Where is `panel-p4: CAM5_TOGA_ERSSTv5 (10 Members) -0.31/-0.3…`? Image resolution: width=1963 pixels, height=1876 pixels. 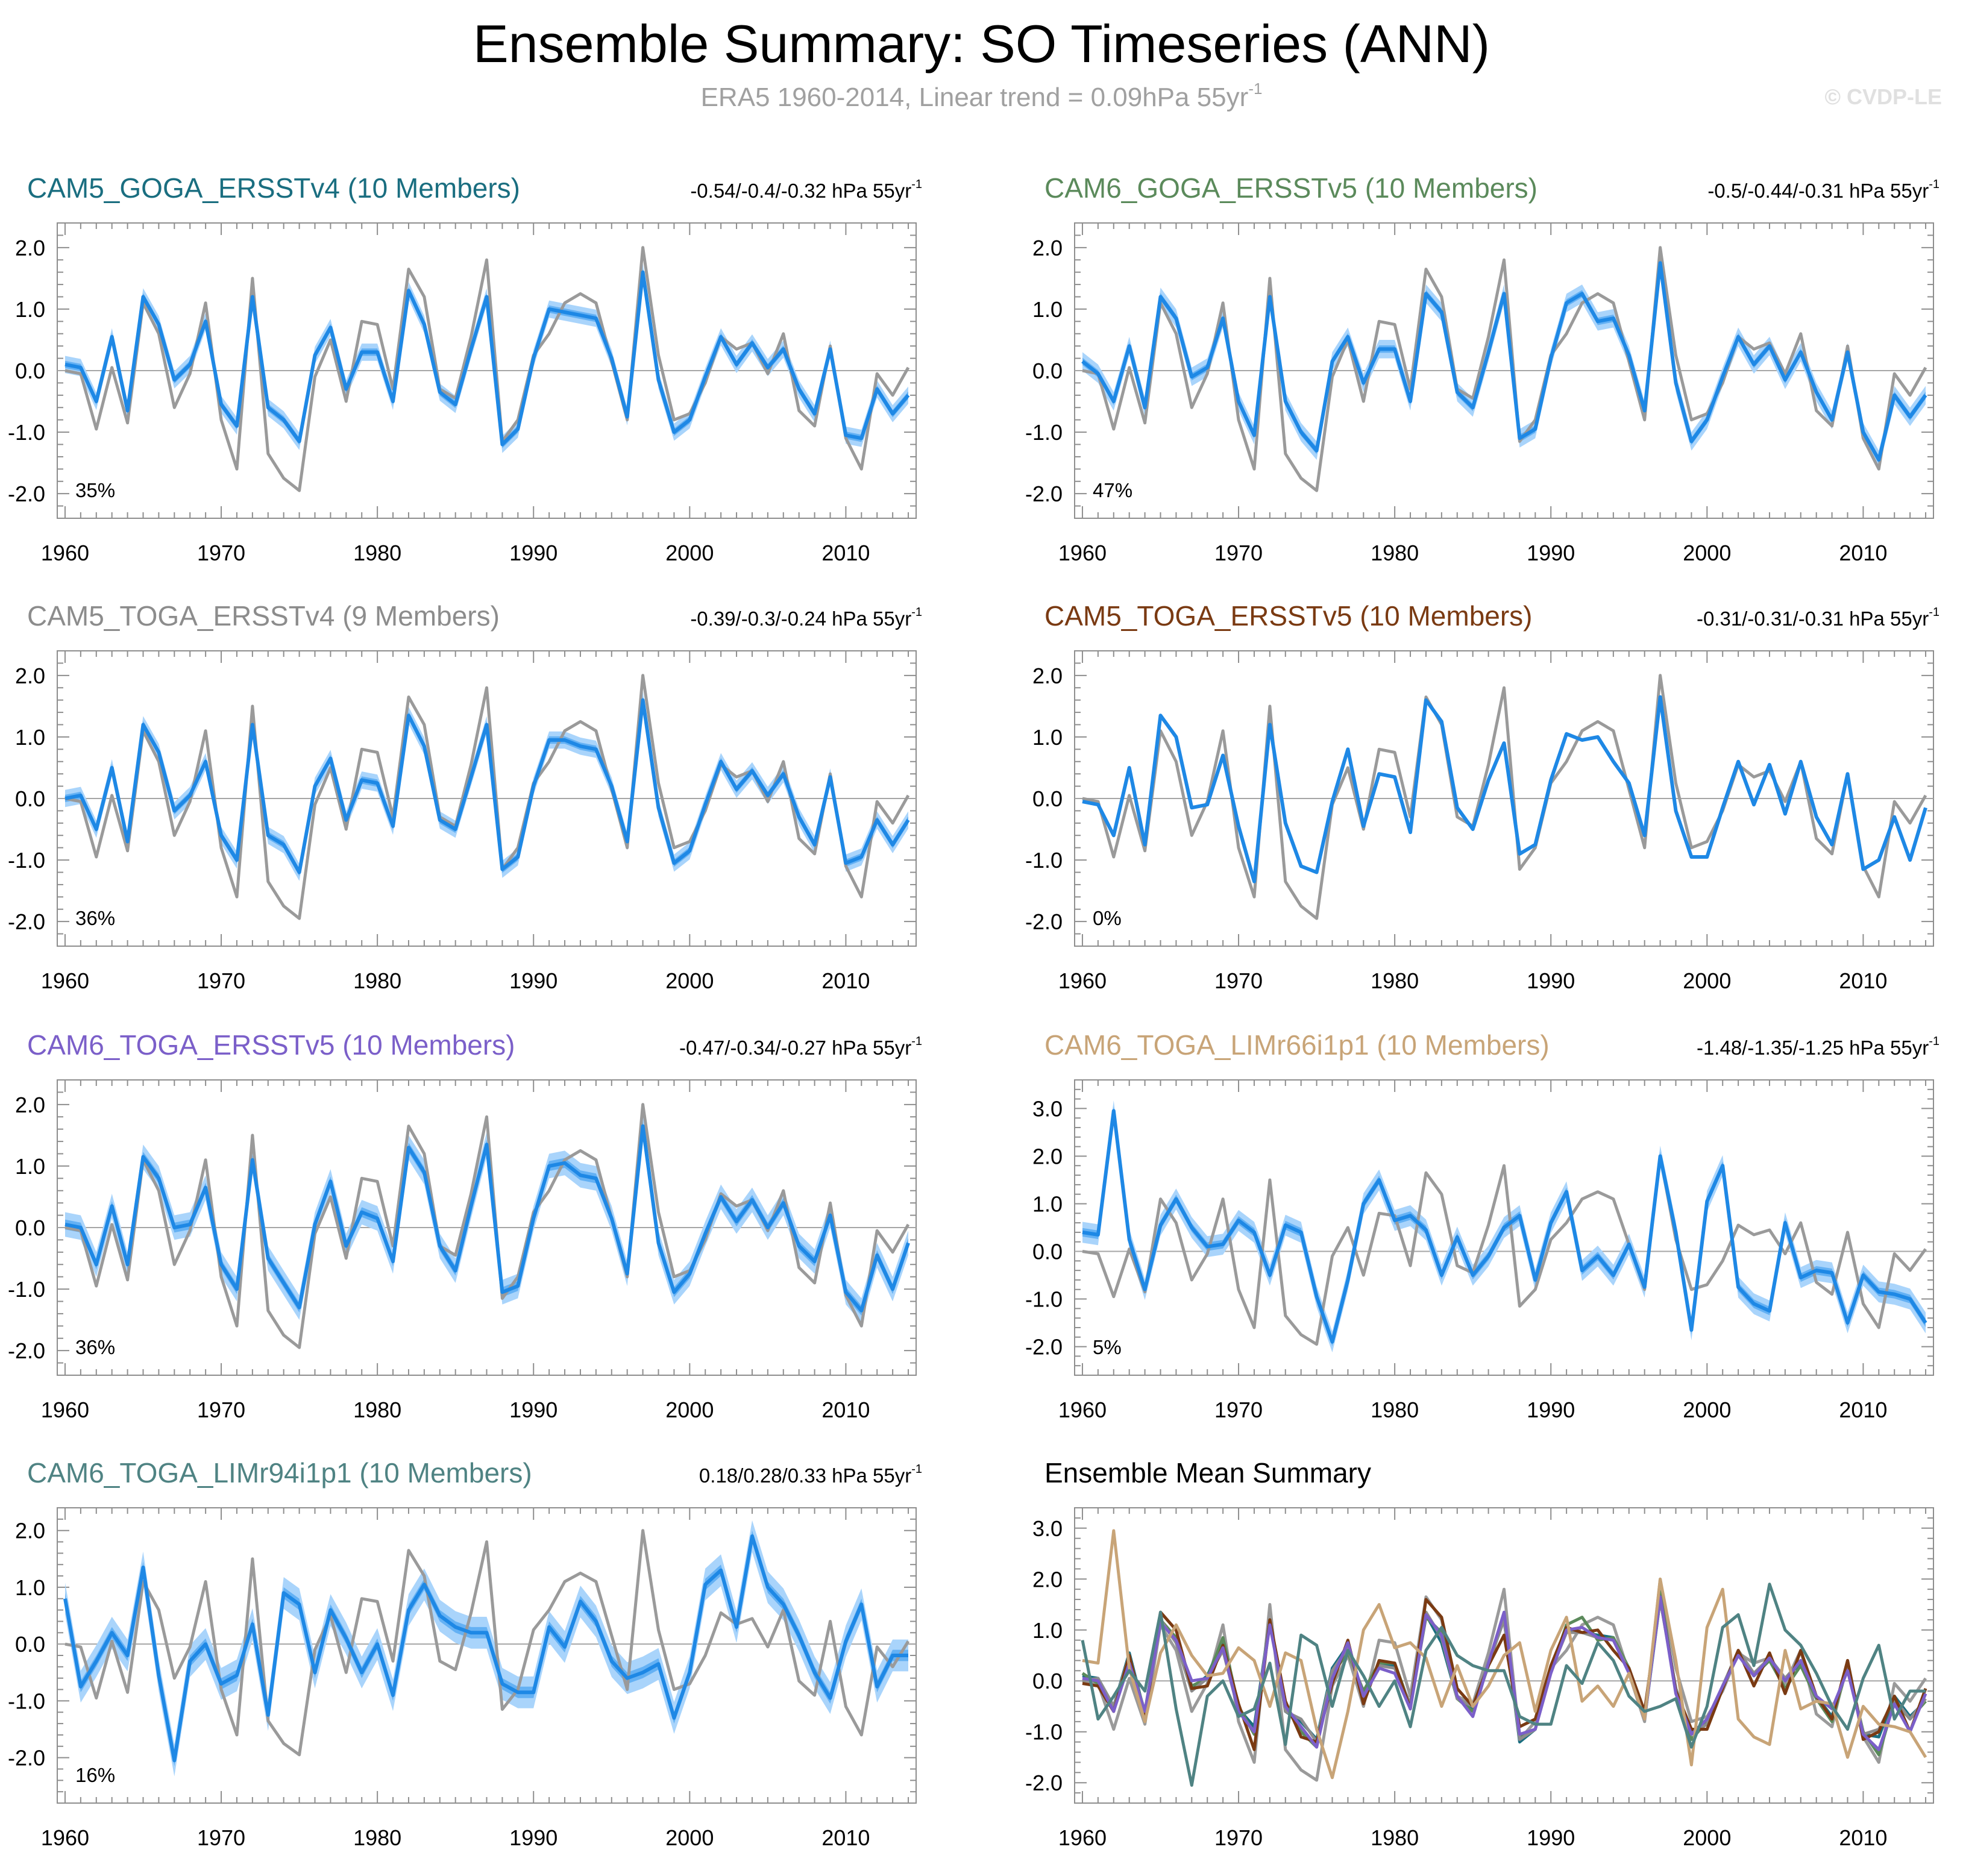 panel-p4: CAM5_TOGA_ERSSTv5 (10 Members) -0.31/-0.3… is located at coordinates (1482, 796).